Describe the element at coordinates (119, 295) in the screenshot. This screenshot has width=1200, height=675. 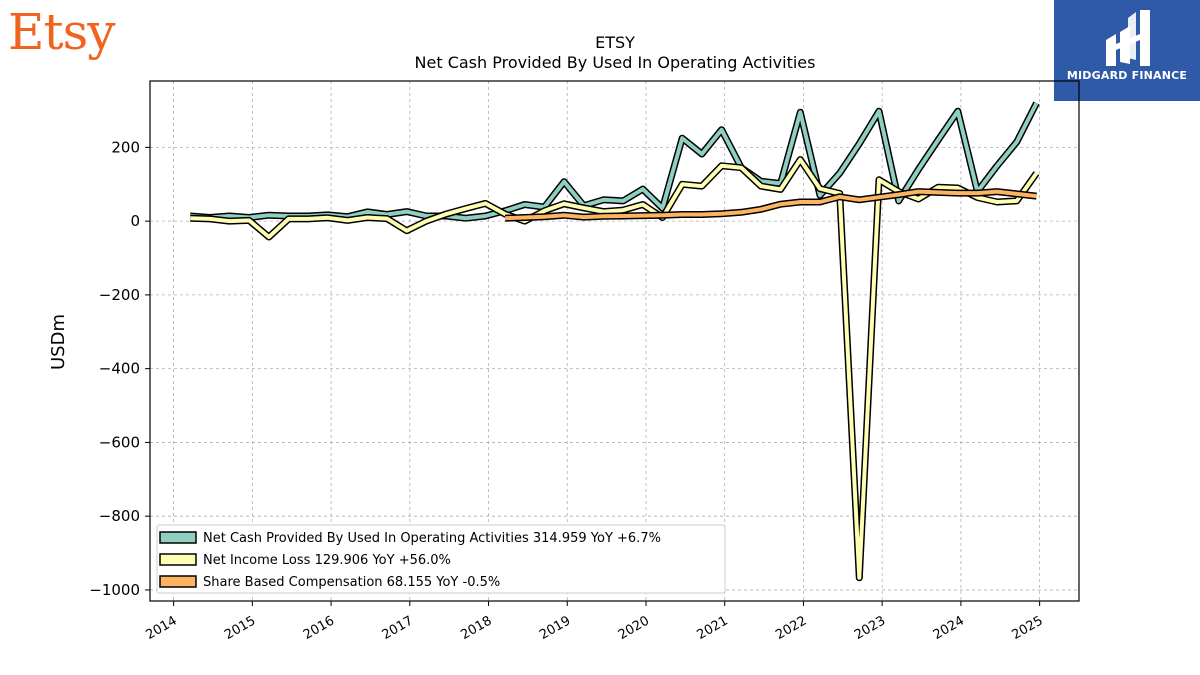
I see `y-tick-label: −200` at that location.